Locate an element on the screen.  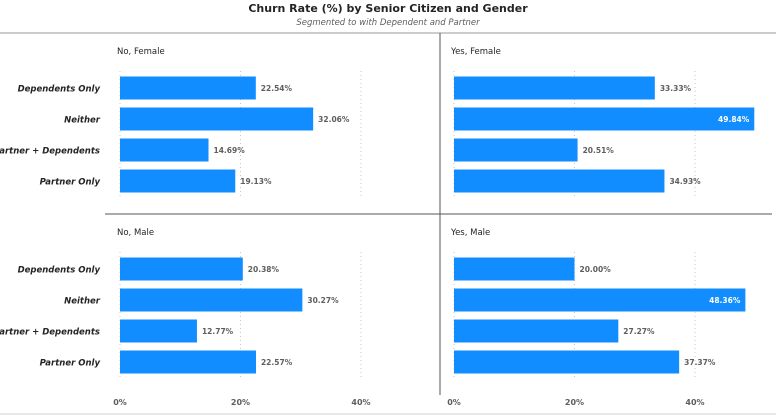
data-label: 14.69% is located at coordinates (230, 150).